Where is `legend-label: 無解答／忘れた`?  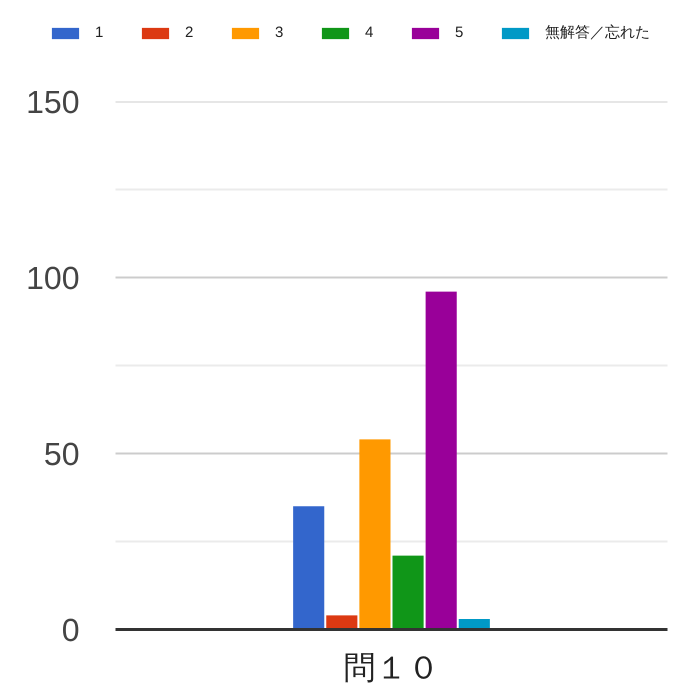
legend-label: 無解答／忘れた is located at coordinates (597, 32).